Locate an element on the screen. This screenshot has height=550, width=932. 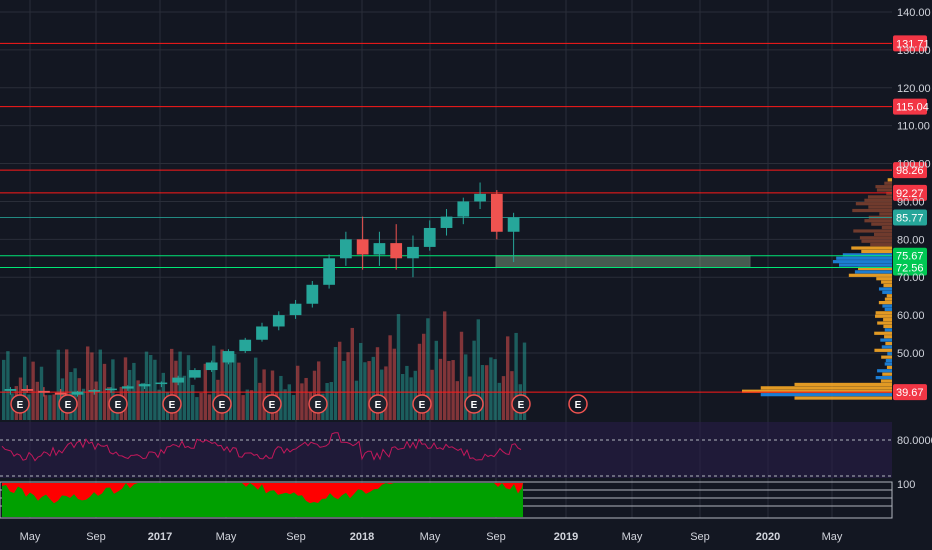
price-axis-tick: 70.00 is located at coordinates (911, 278).